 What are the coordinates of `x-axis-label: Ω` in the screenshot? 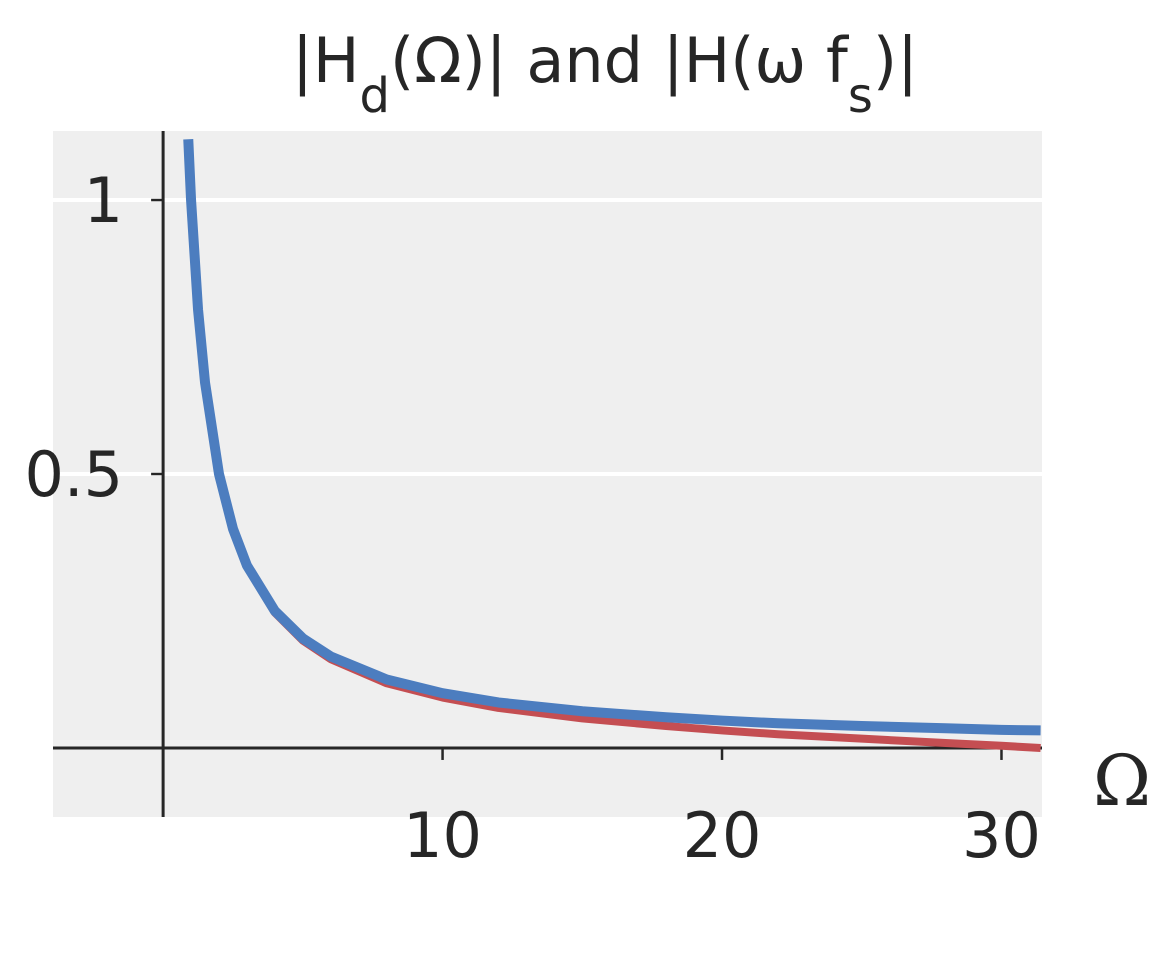 It's located at (1122, 781).